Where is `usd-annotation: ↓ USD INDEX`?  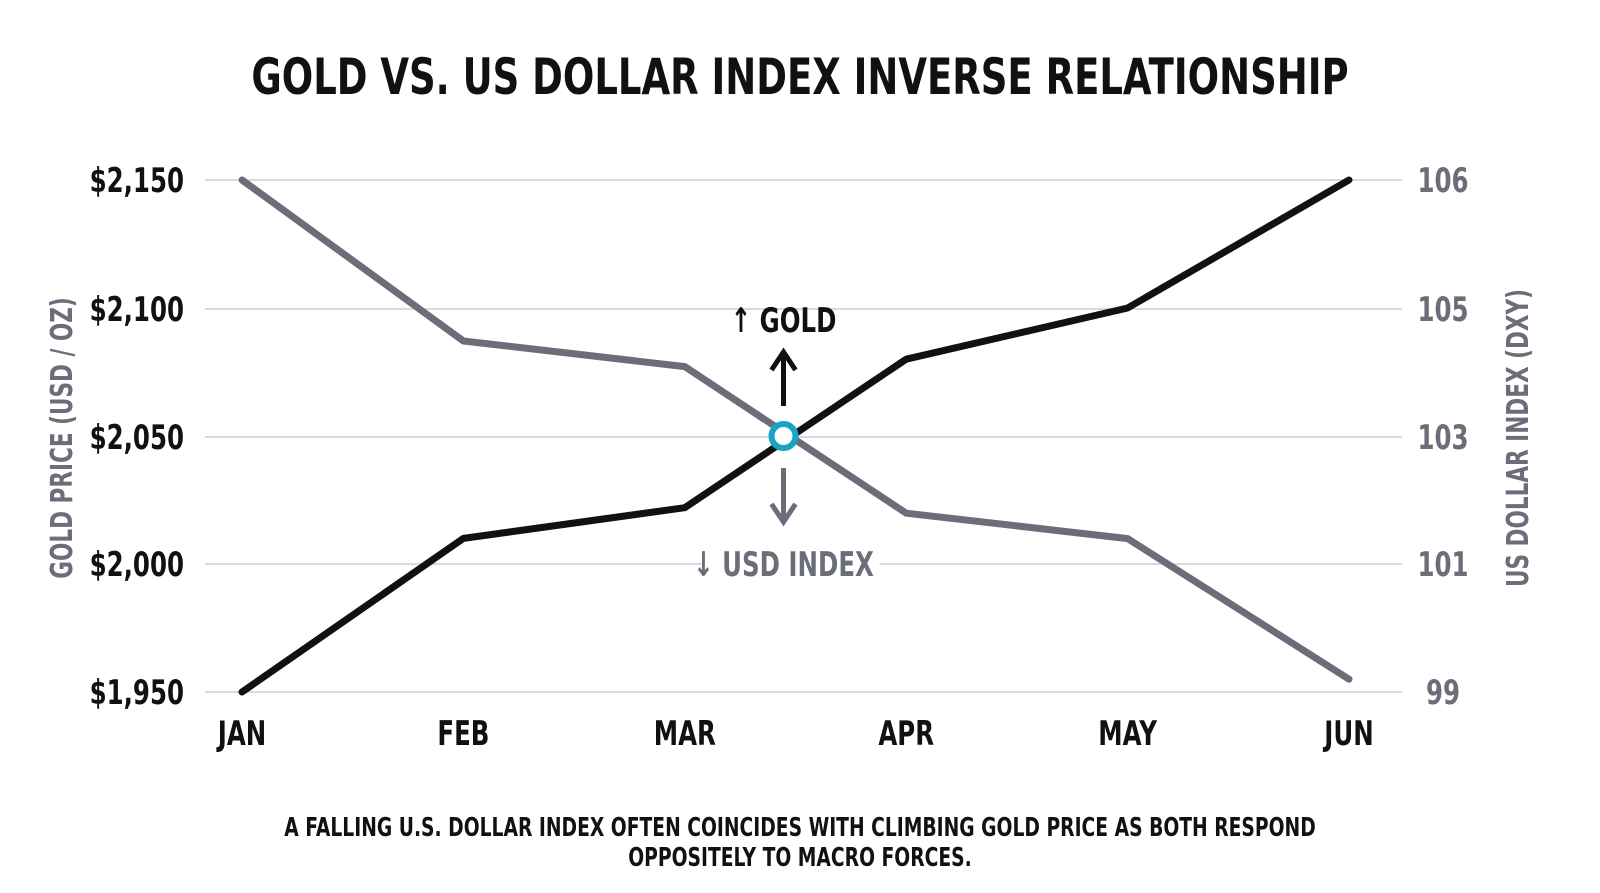 usd-annotation: ↓ USD INDEX is located at coordinates (783, 564).